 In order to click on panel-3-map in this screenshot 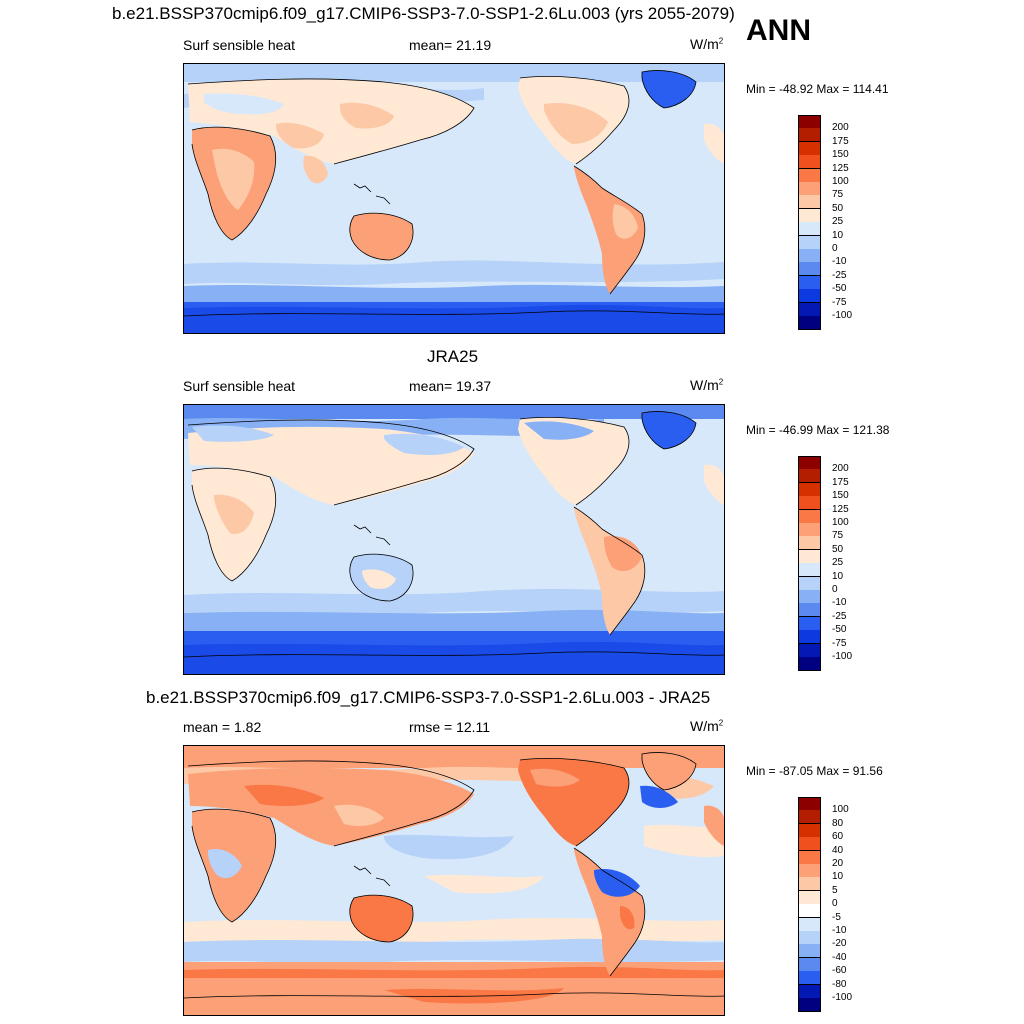, I will do `click(454, 880)`.